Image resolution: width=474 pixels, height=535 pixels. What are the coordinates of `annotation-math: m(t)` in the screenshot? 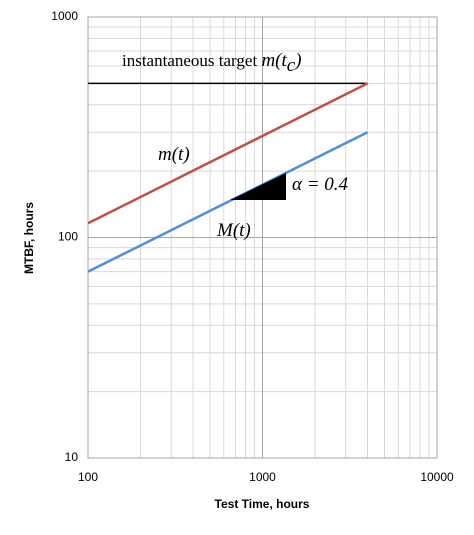 It's located at (174, 154).